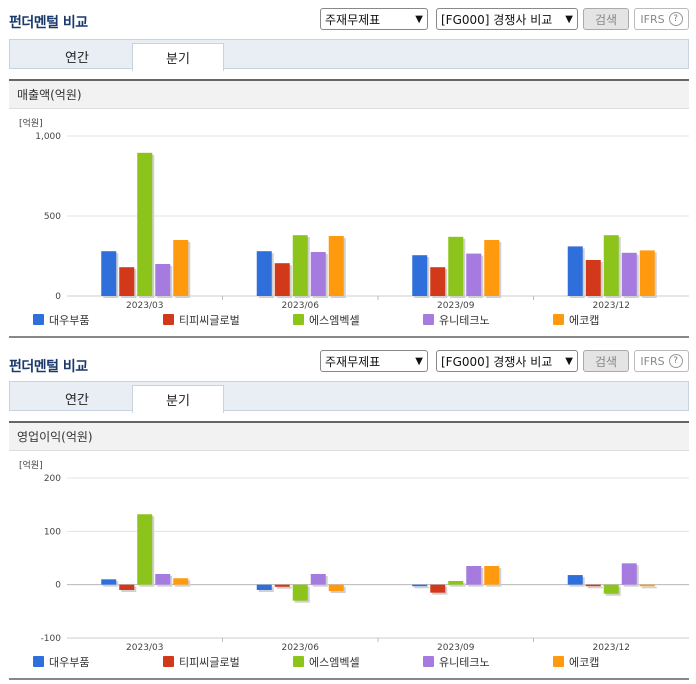 The height and width of the screenshot is (684, 696). I want to click on chart-title: 매출액(억원), so click(349, 94).